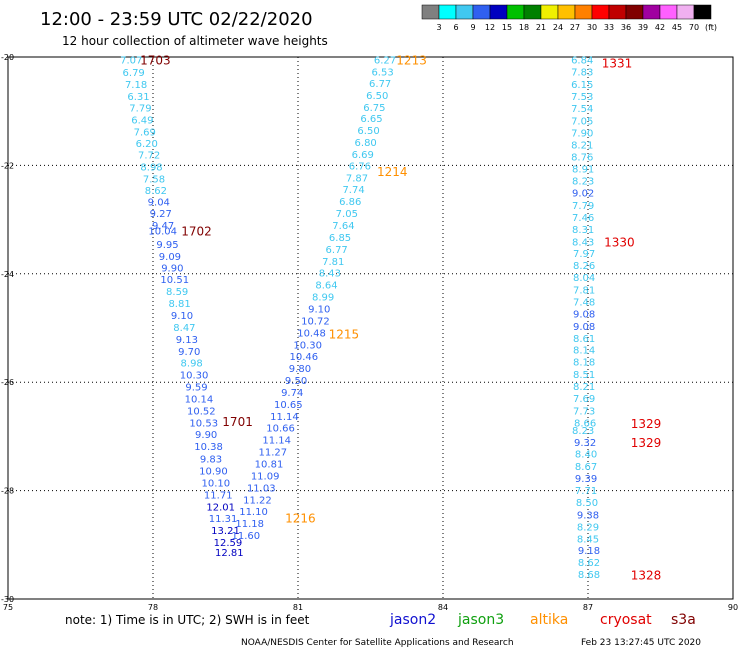 This screenshot has height=650, width=740. I want to click on wave-height-value: 6.85, so click(340, 238).